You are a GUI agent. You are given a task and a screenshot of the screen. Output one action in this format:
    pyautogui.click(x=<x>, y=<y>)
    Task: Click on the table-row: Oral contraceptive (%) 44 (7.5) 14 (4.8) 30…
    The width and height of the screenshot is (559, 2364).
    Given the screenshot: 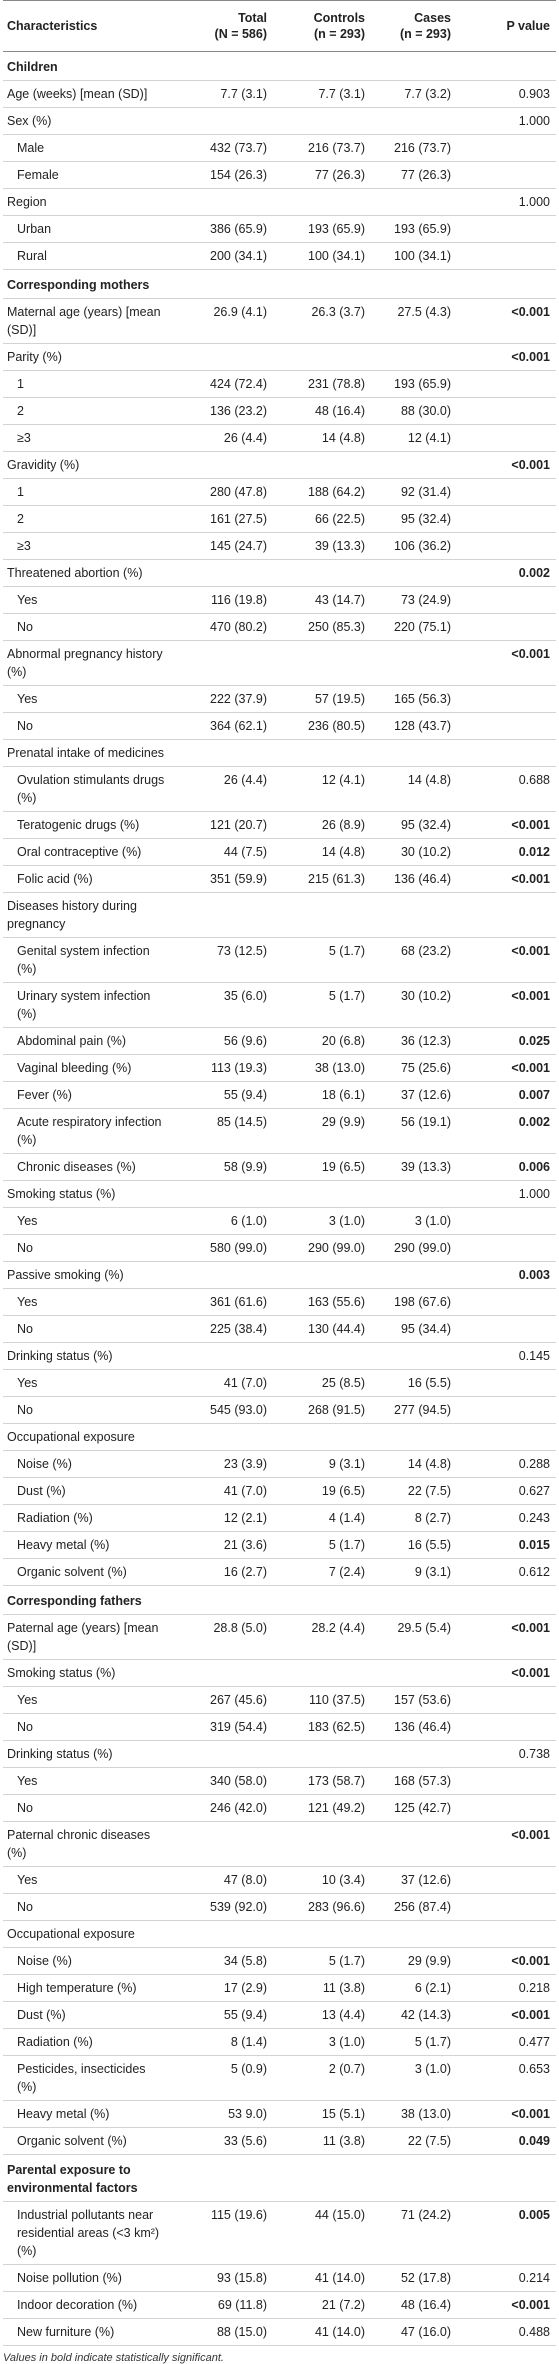 What is the action you would take?
    pyautogui.click(x=279, y=852)
    